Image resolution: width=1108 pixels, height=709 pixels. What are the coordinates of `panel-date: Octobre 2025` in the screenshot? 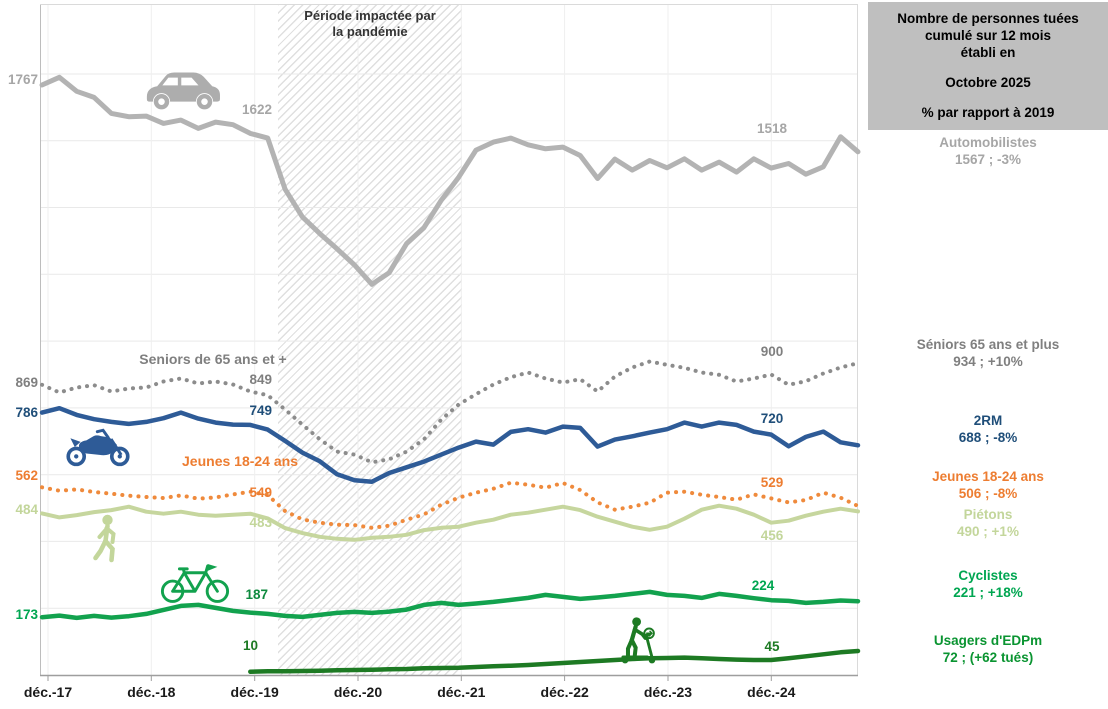 It's located at (988, 82).